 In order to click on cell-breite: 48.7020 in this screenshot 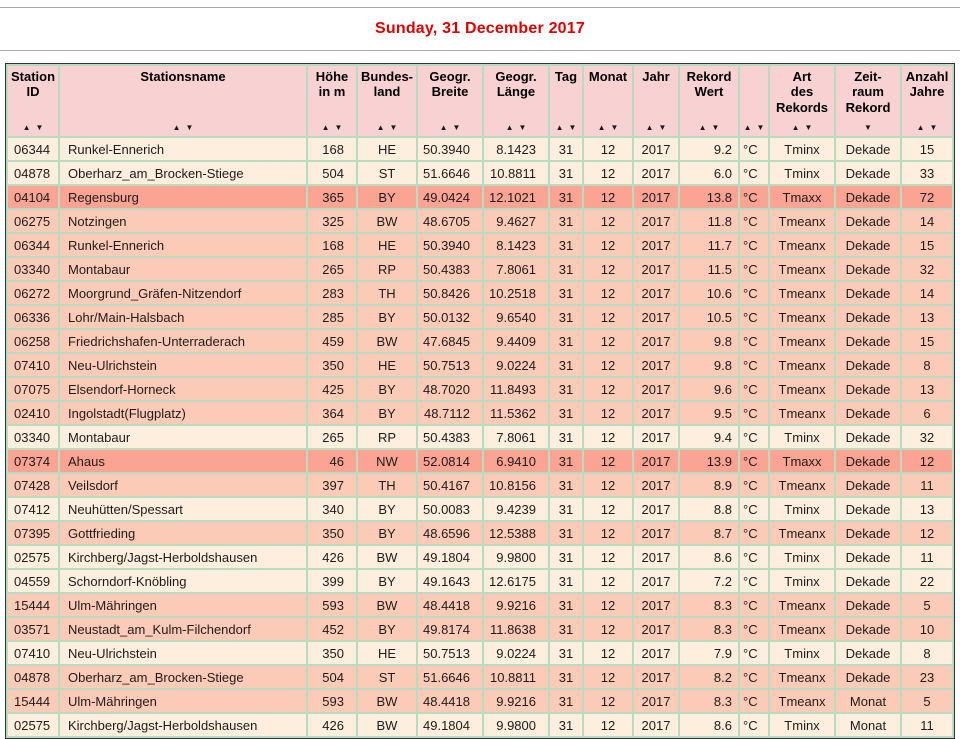, I will do `click(450, 389)`.